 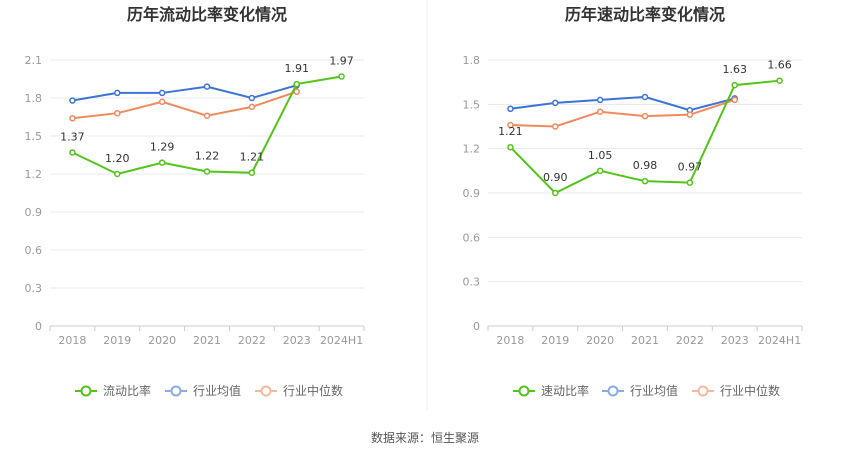 What do you see at coordinates (472, 237) in the screenshot?
I see `y-tick-label: 0.6` at bounding box center [472, 237].